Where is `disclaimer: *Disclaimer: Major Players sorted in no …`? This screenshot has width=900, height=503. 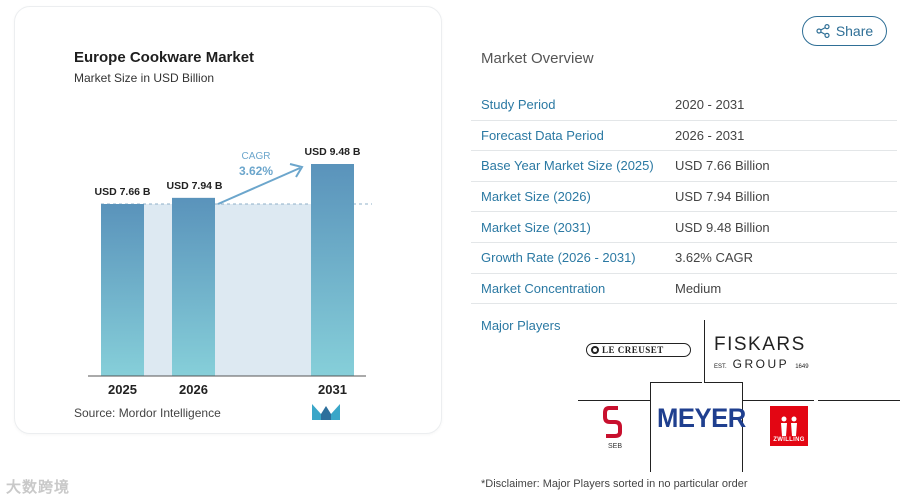
disclaimer: *Disclaimer: Major Players sorted in no … is located at coordinates (614, 484).